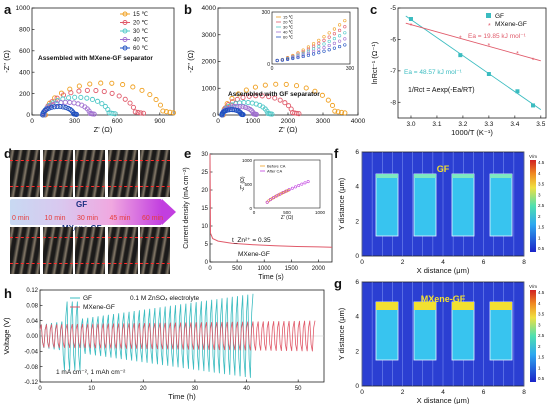  Describe the element at coordinates (24, 72) in the screenshot. I see `y-tick-label: 400` at that location.